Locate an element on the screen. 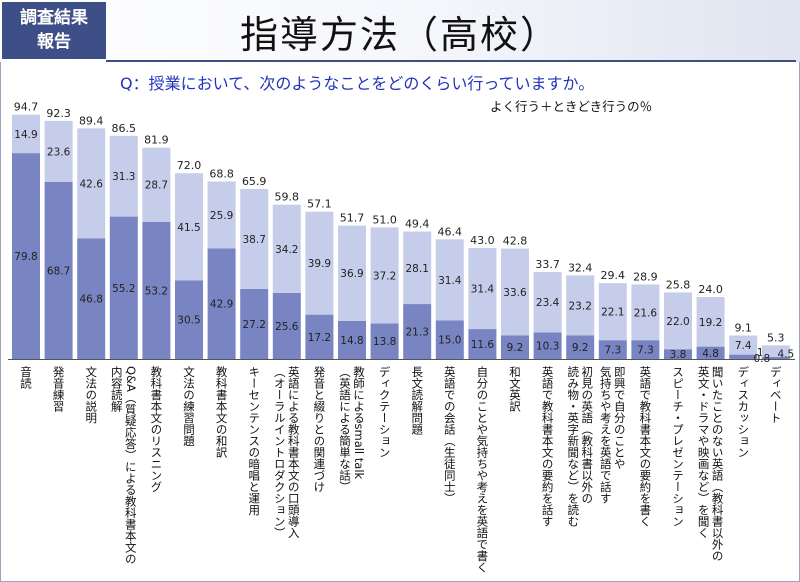 Image resolution: width=800 pixels, height=582 pixels. category-label-4: Q&A（質疑応答）による教科書本文の 内容読解 is located at coordinates (123, 465).